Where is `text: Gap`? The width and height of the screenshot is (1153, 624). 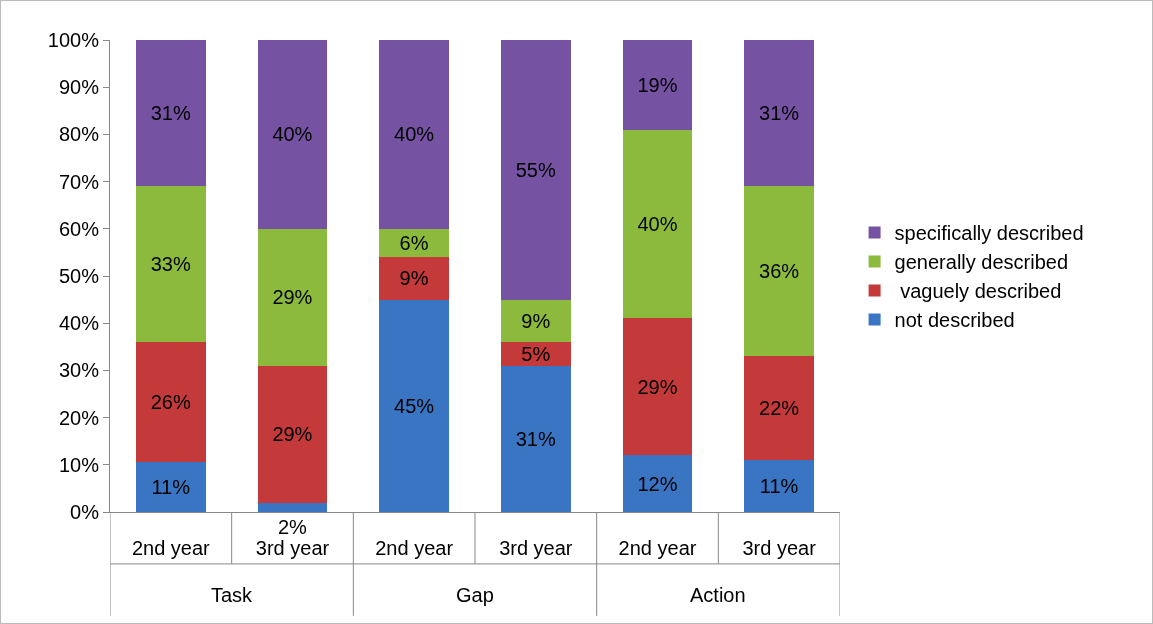
text: Gap is located at coordinates (475, 595).